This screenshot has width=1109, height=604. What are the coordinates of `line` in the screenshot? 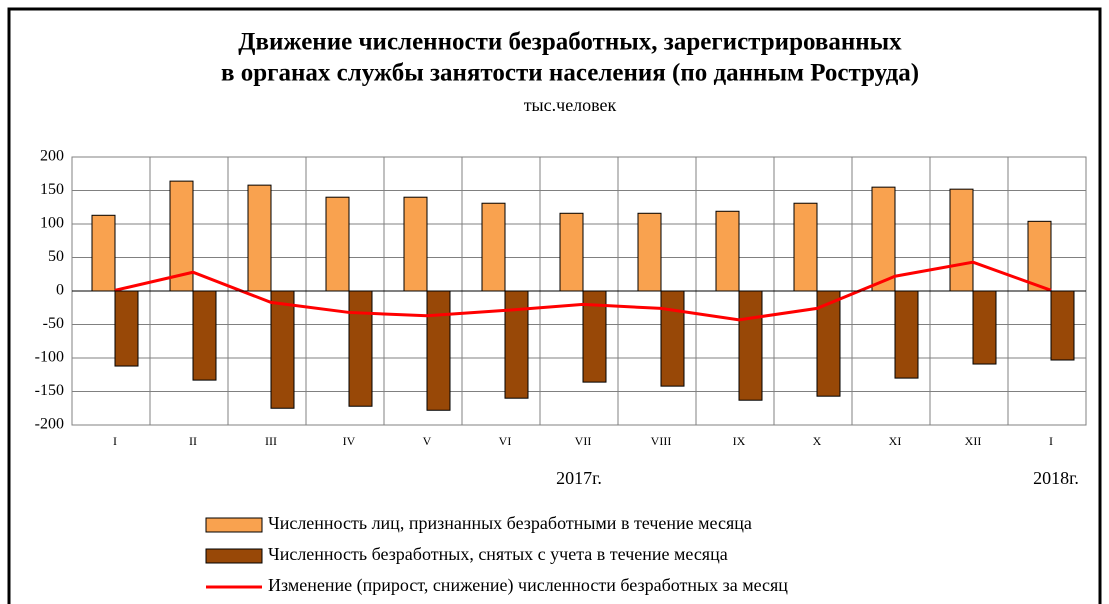 It's located at (583, 291).